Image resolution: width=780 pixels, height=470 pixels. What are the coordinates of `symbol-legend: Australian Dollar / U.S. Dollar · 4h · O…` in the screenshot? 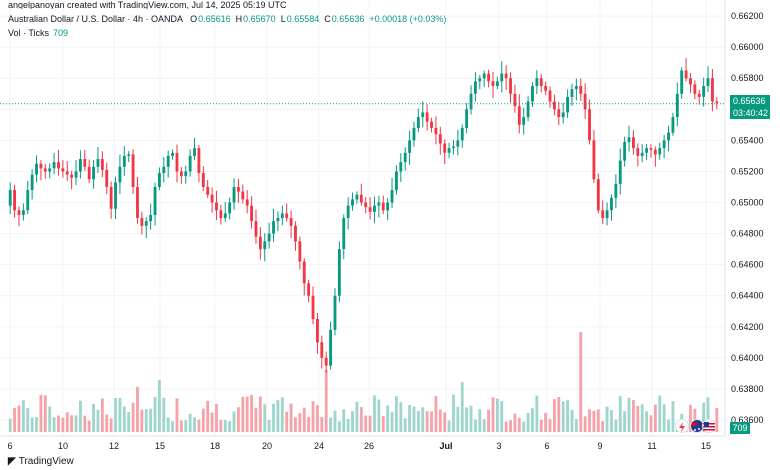 It's located at (227, 19).